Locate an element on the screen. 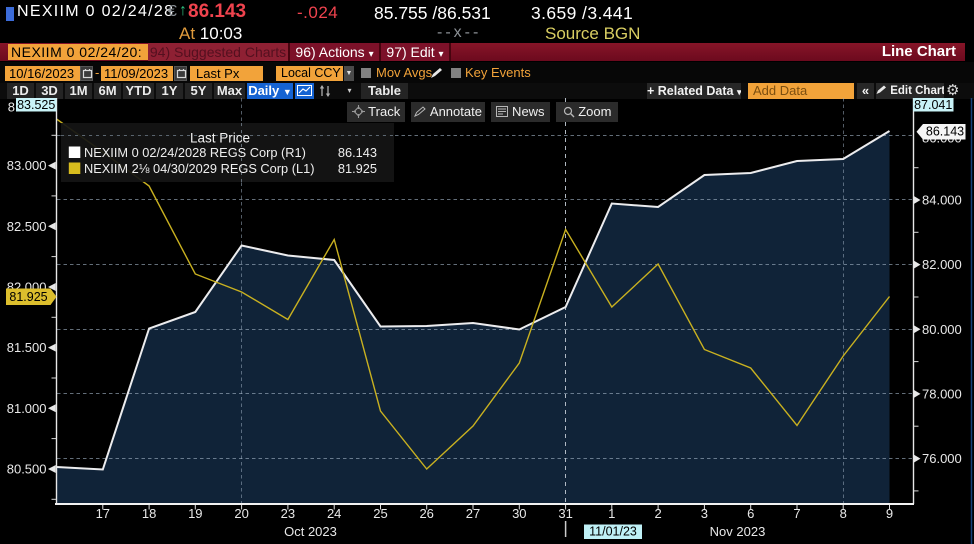 The height and width of the screenshot is (544, 974). svg-text: 20 is located at coordinates (241, 513).